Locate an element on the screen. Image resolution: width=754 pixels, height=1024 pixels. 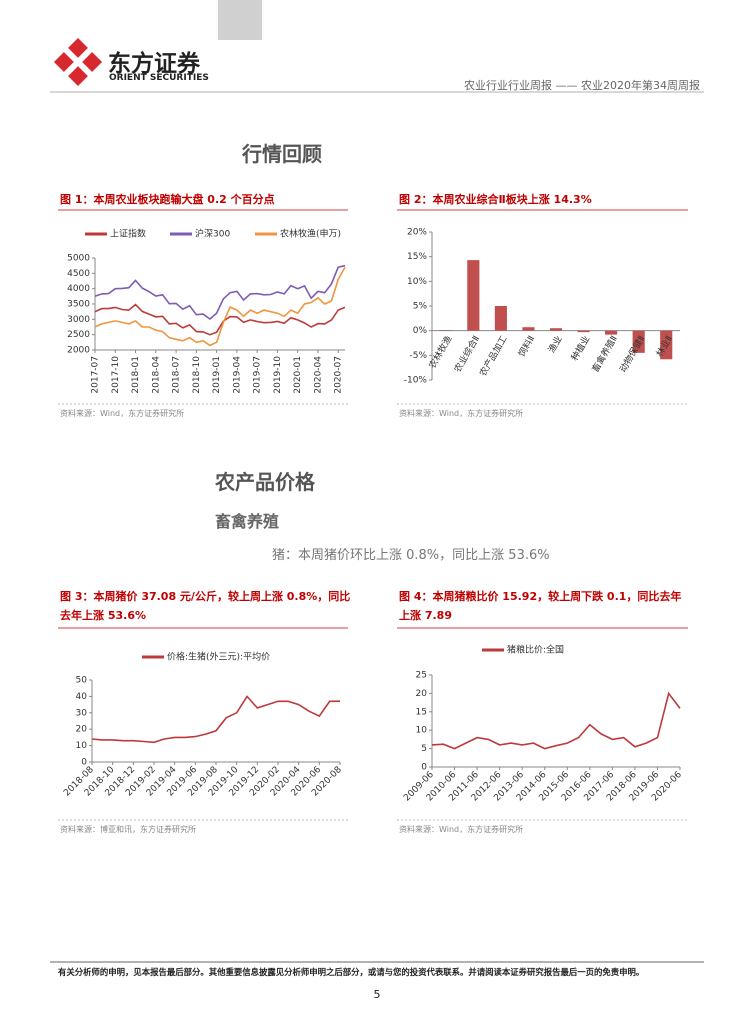
x-tick-label: 2019-07 is located at coordinates (258, 375).